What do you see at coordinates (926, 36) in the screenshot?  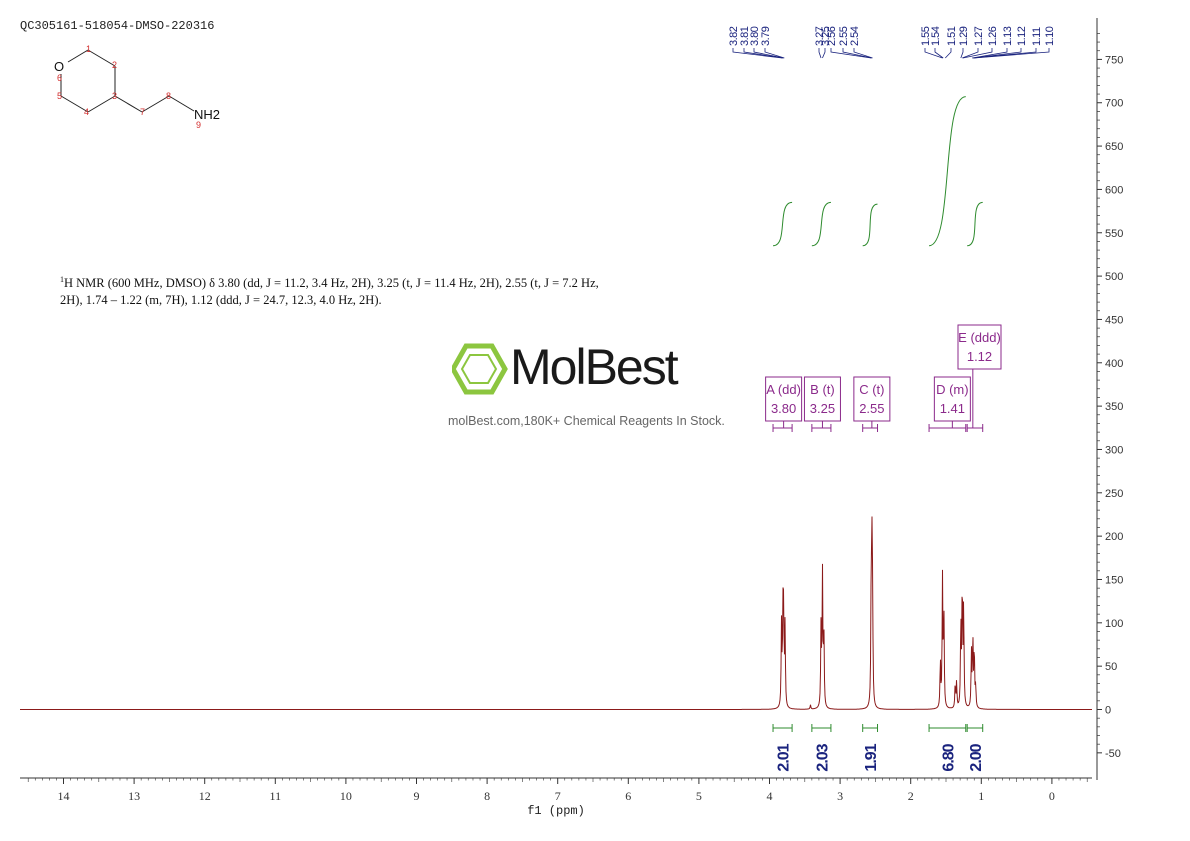 I see `peak-label: 1.55` at bounding box center [926, 36].